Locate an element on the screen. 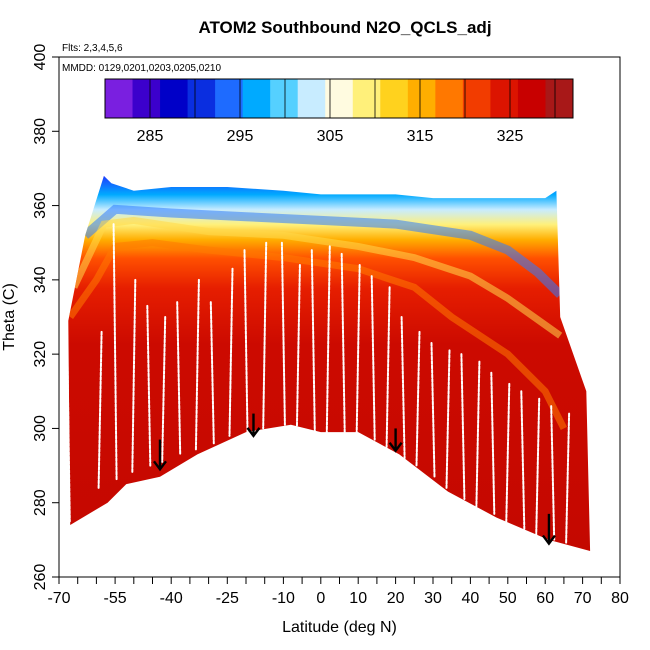 This screenshot has height=650, width=650. x-tick-label: 70 is located at coordinates (583, 598).